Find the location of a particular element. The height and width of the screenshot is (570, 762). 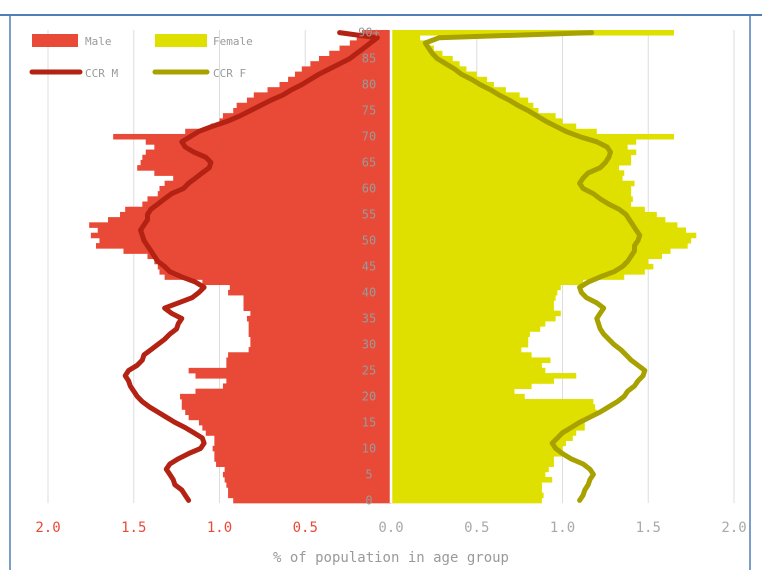

x-tick-labels: 2.0 1.5 1.0 0.5 0.0 0.5 1.0 1.5 2.0 is located at coordinates (390, 528).